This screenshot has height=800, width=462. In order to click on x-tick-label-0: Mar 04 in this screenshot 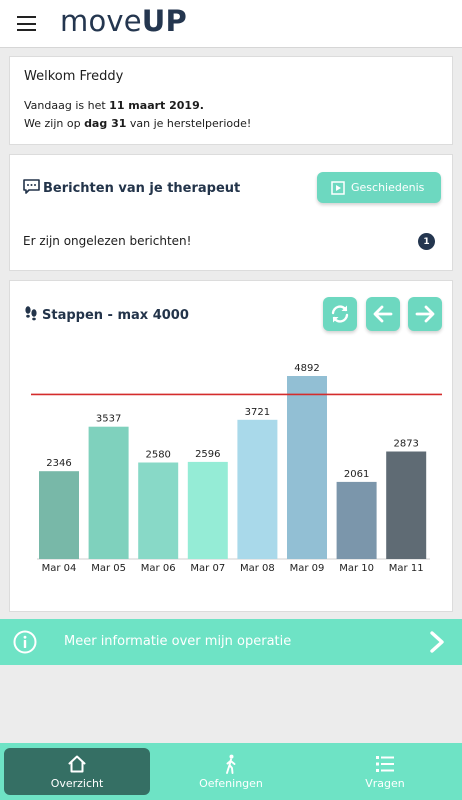, I will do `click(59, 568)`.